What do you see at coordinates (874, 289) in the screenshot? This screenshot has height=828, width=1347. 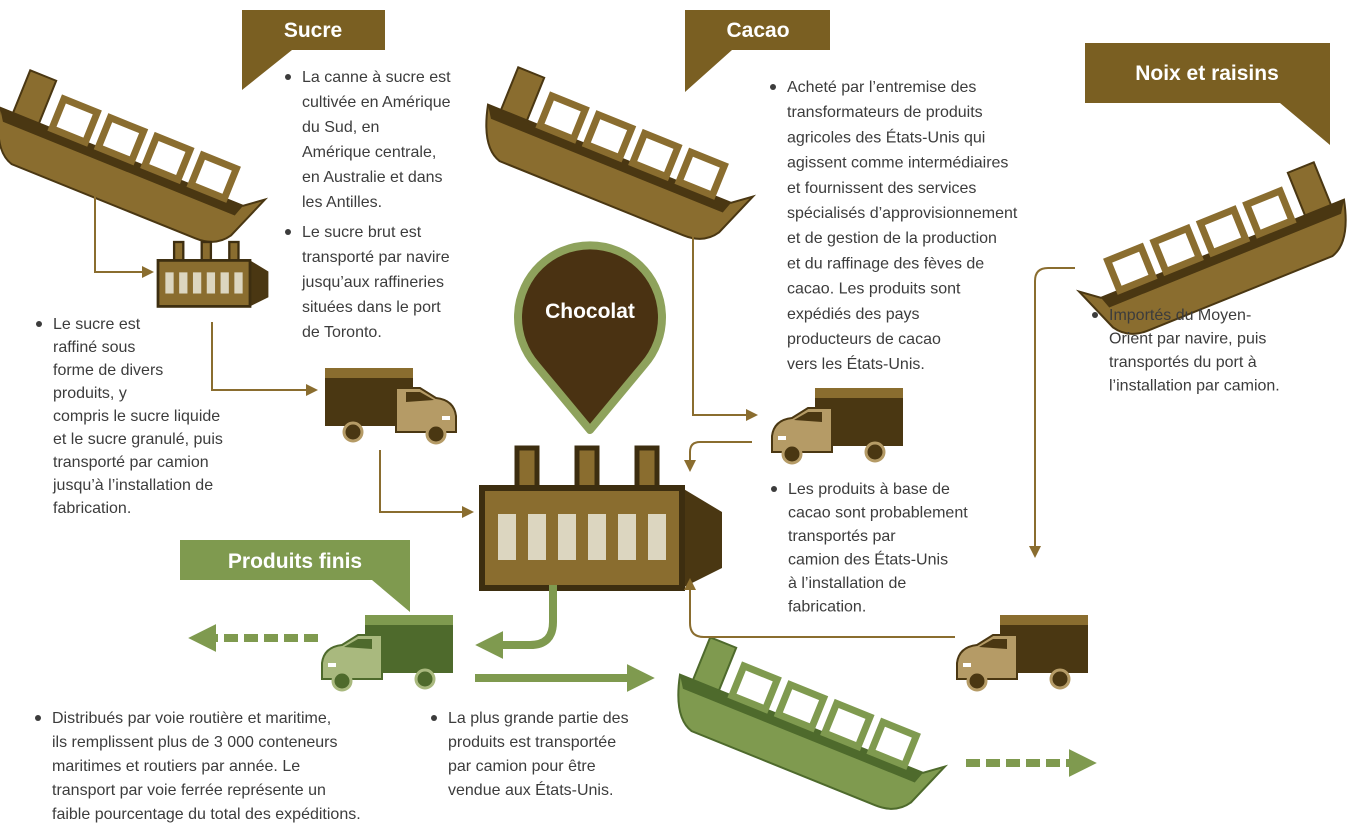 I see `note-line: cacao. Les produits sont` at bounding box center [874, 289].